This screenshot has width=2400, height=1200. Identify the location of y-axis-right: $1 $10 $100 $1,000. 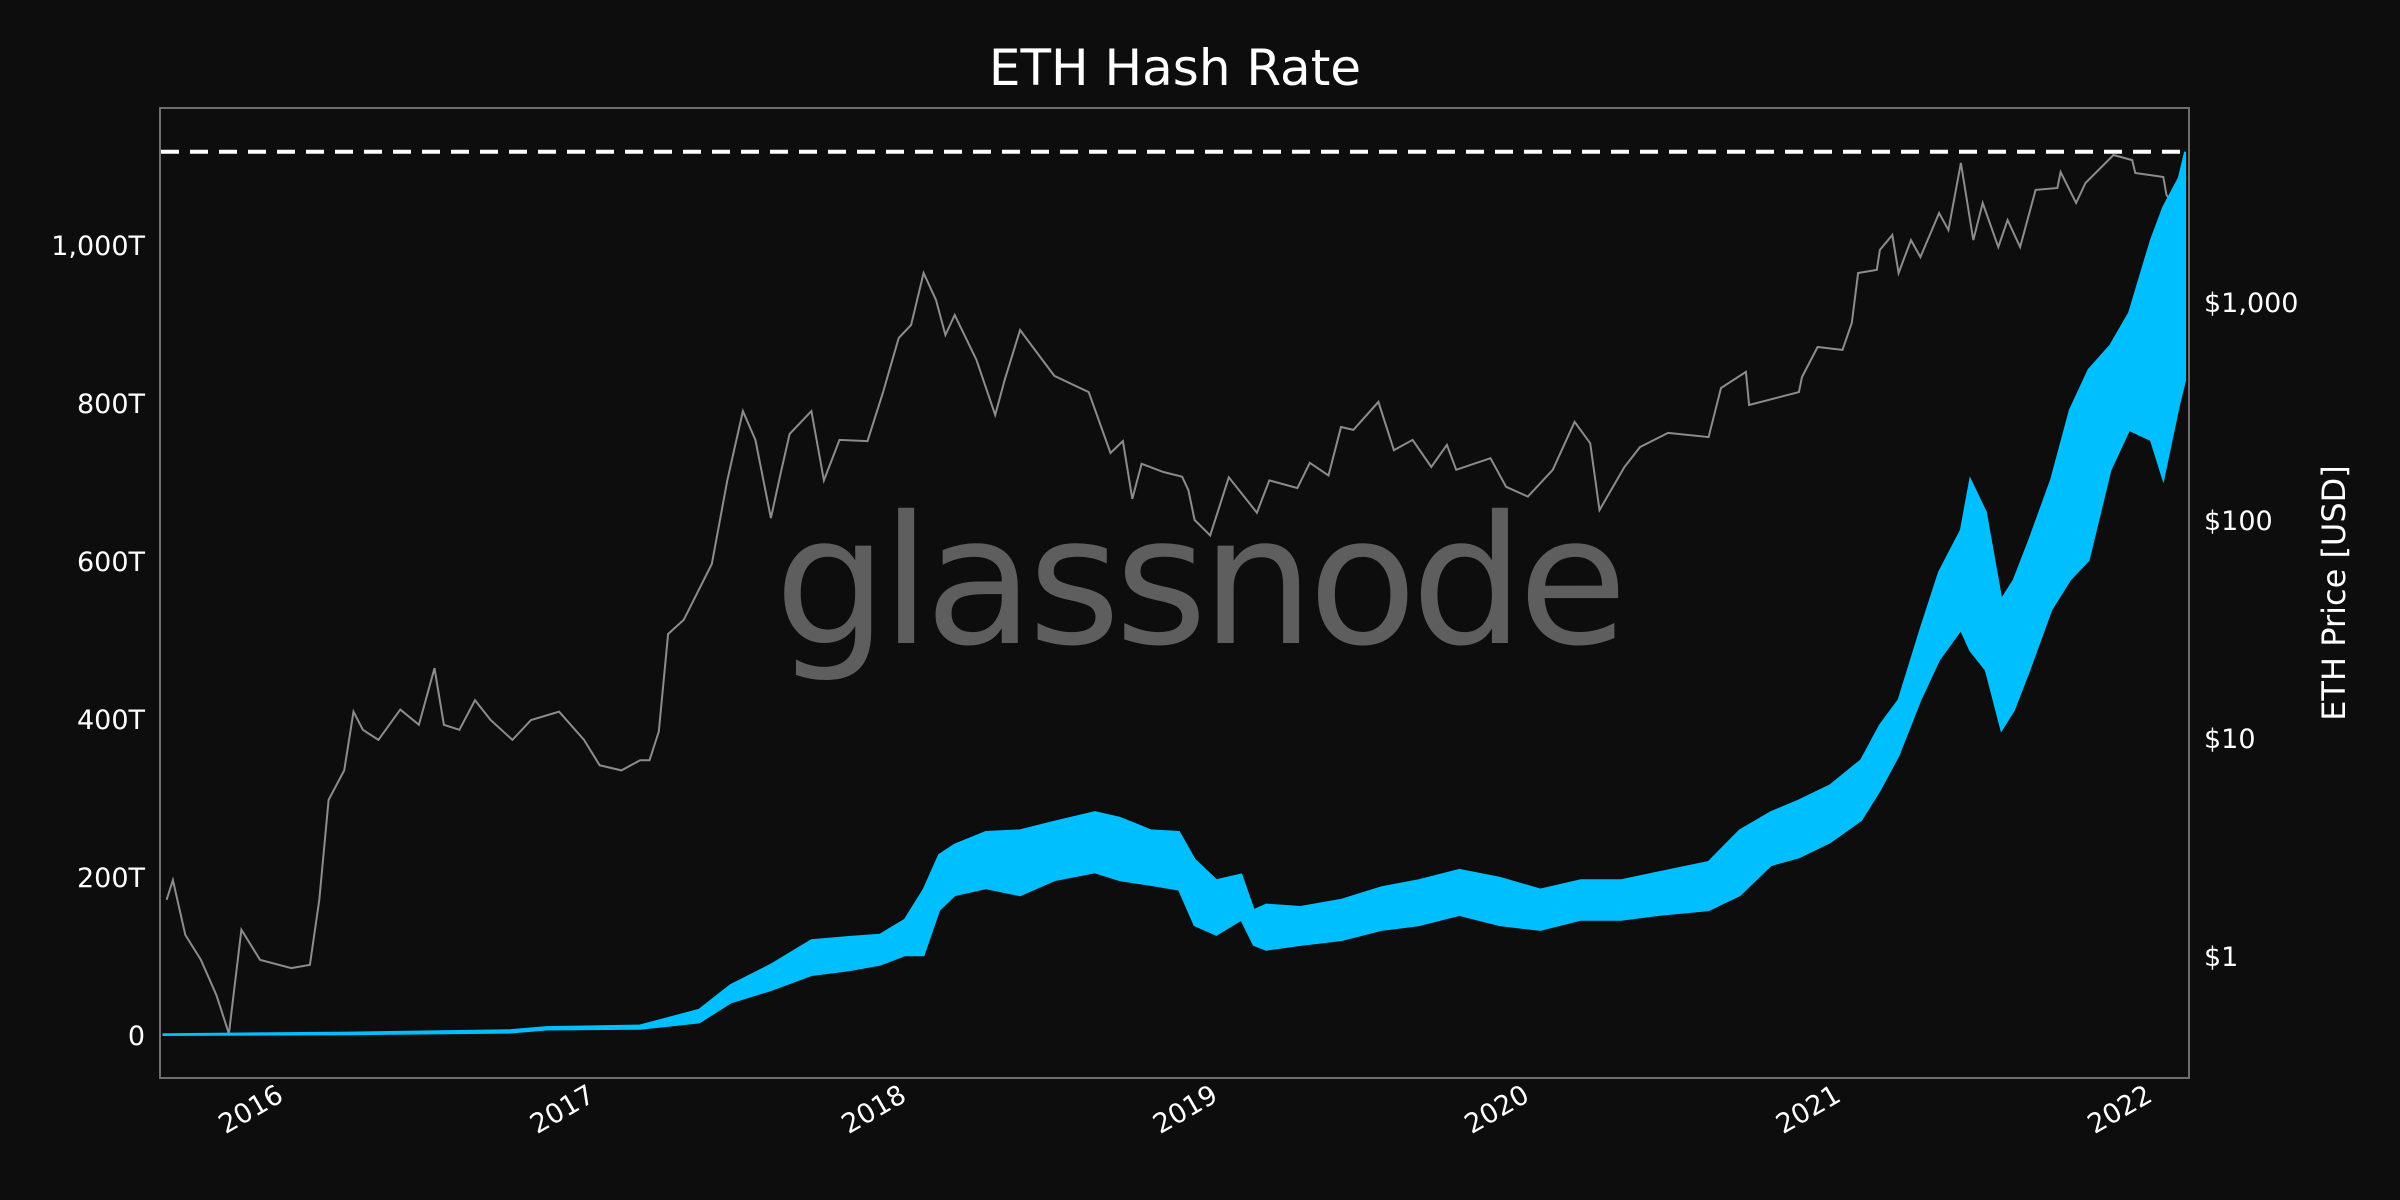
(2251, 630).